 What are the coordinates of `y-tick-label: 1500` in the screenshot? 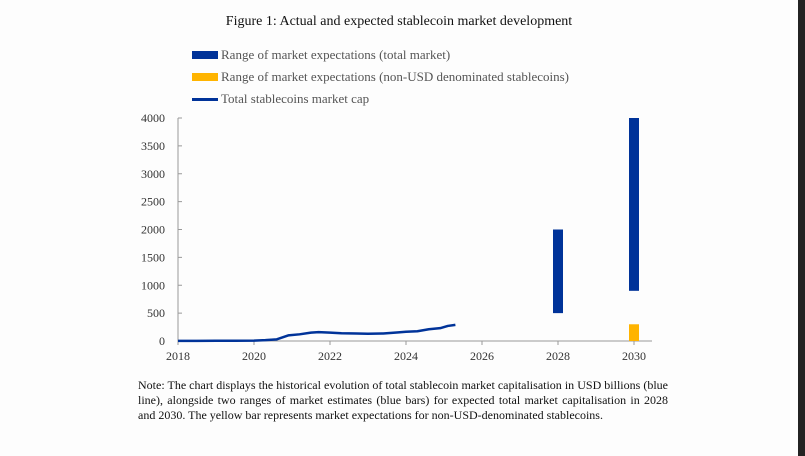 It's located at (153, 257).